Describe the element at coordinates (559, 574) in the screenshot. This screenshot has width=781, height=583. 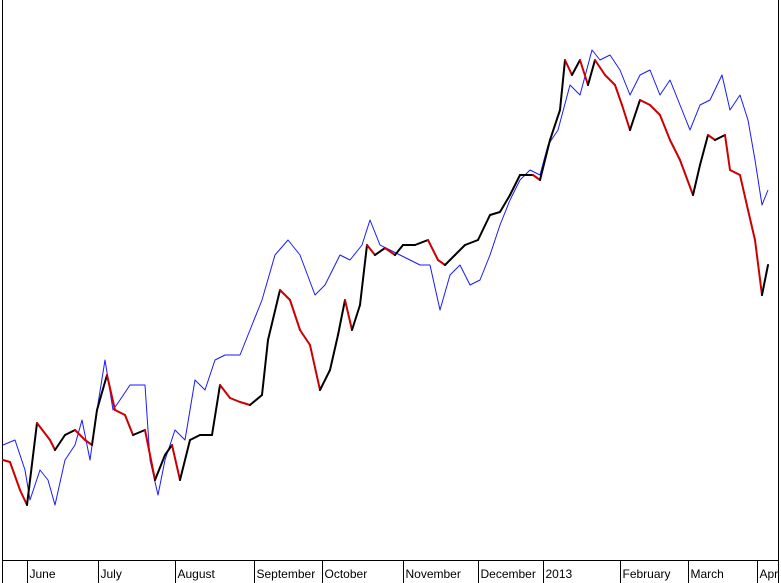
I see `x-tick-label: 2013` at that location.